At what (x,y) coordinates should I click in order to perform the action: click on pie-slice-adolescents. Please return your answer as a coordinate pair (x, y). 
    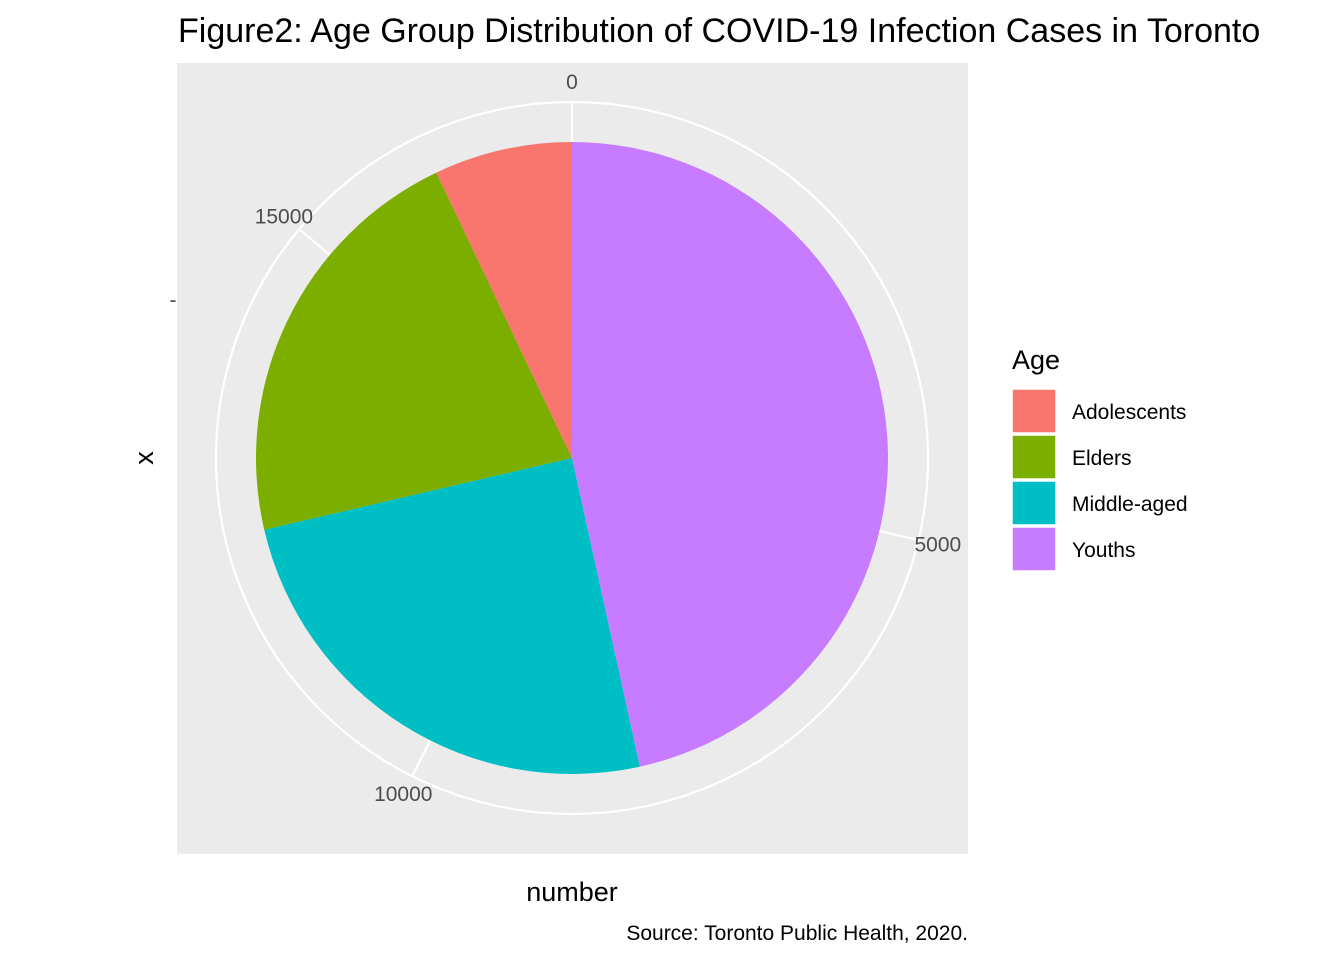
    Looking at the image, I should click on (504, 300).